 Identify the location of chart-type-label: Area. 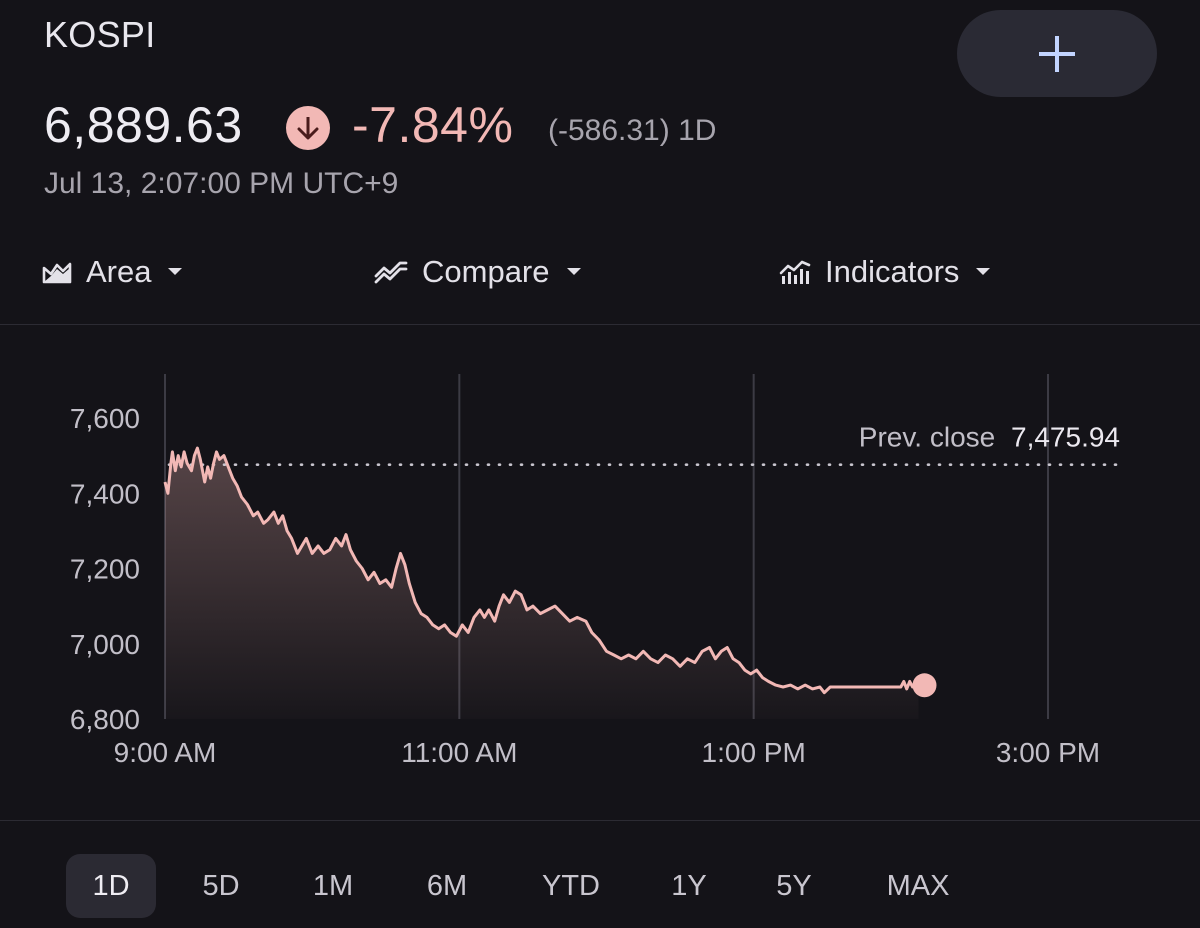
(119, 271).